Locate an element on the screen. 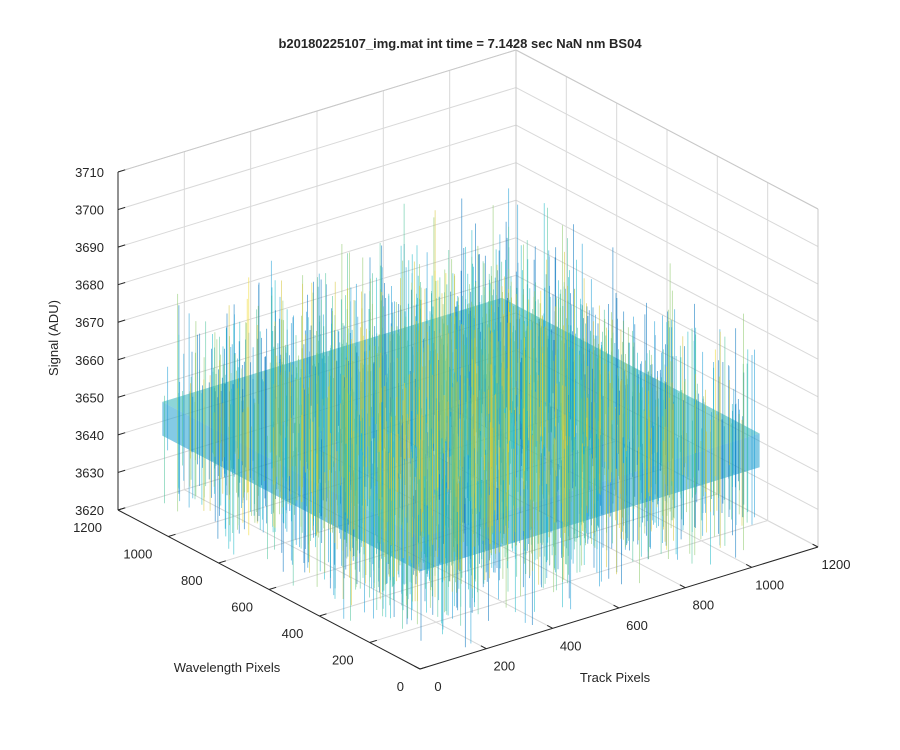  z-tick-label: 3650 is located at coordinates (89, 397).